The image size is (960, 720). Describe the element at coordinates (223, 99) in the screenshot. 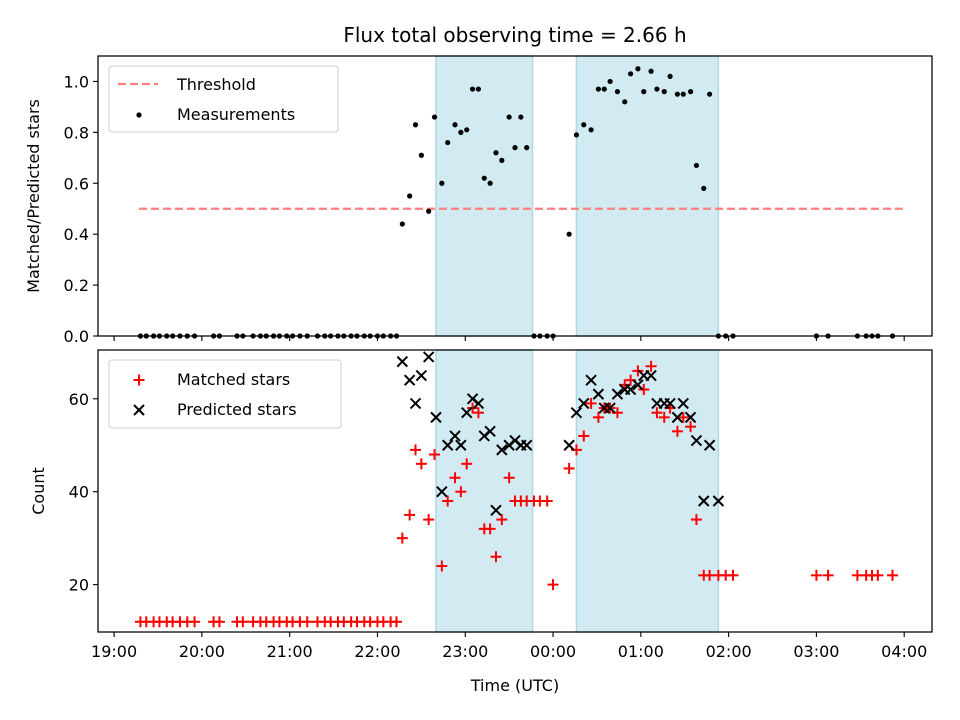

I see `ratio-legend-box` at that location.